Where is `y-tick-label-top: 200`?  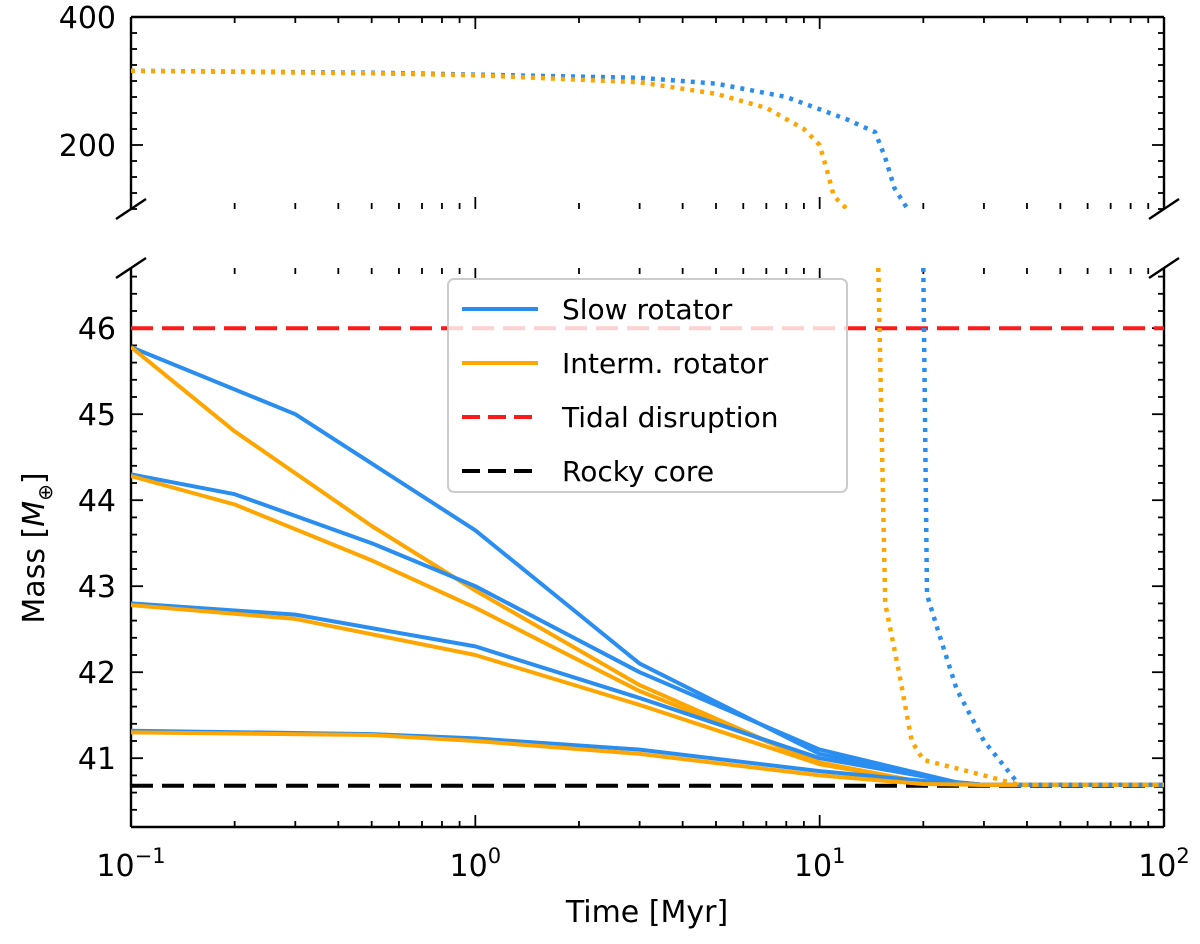
y-tick-label-top: 200 is located at coordinates (87, 146).